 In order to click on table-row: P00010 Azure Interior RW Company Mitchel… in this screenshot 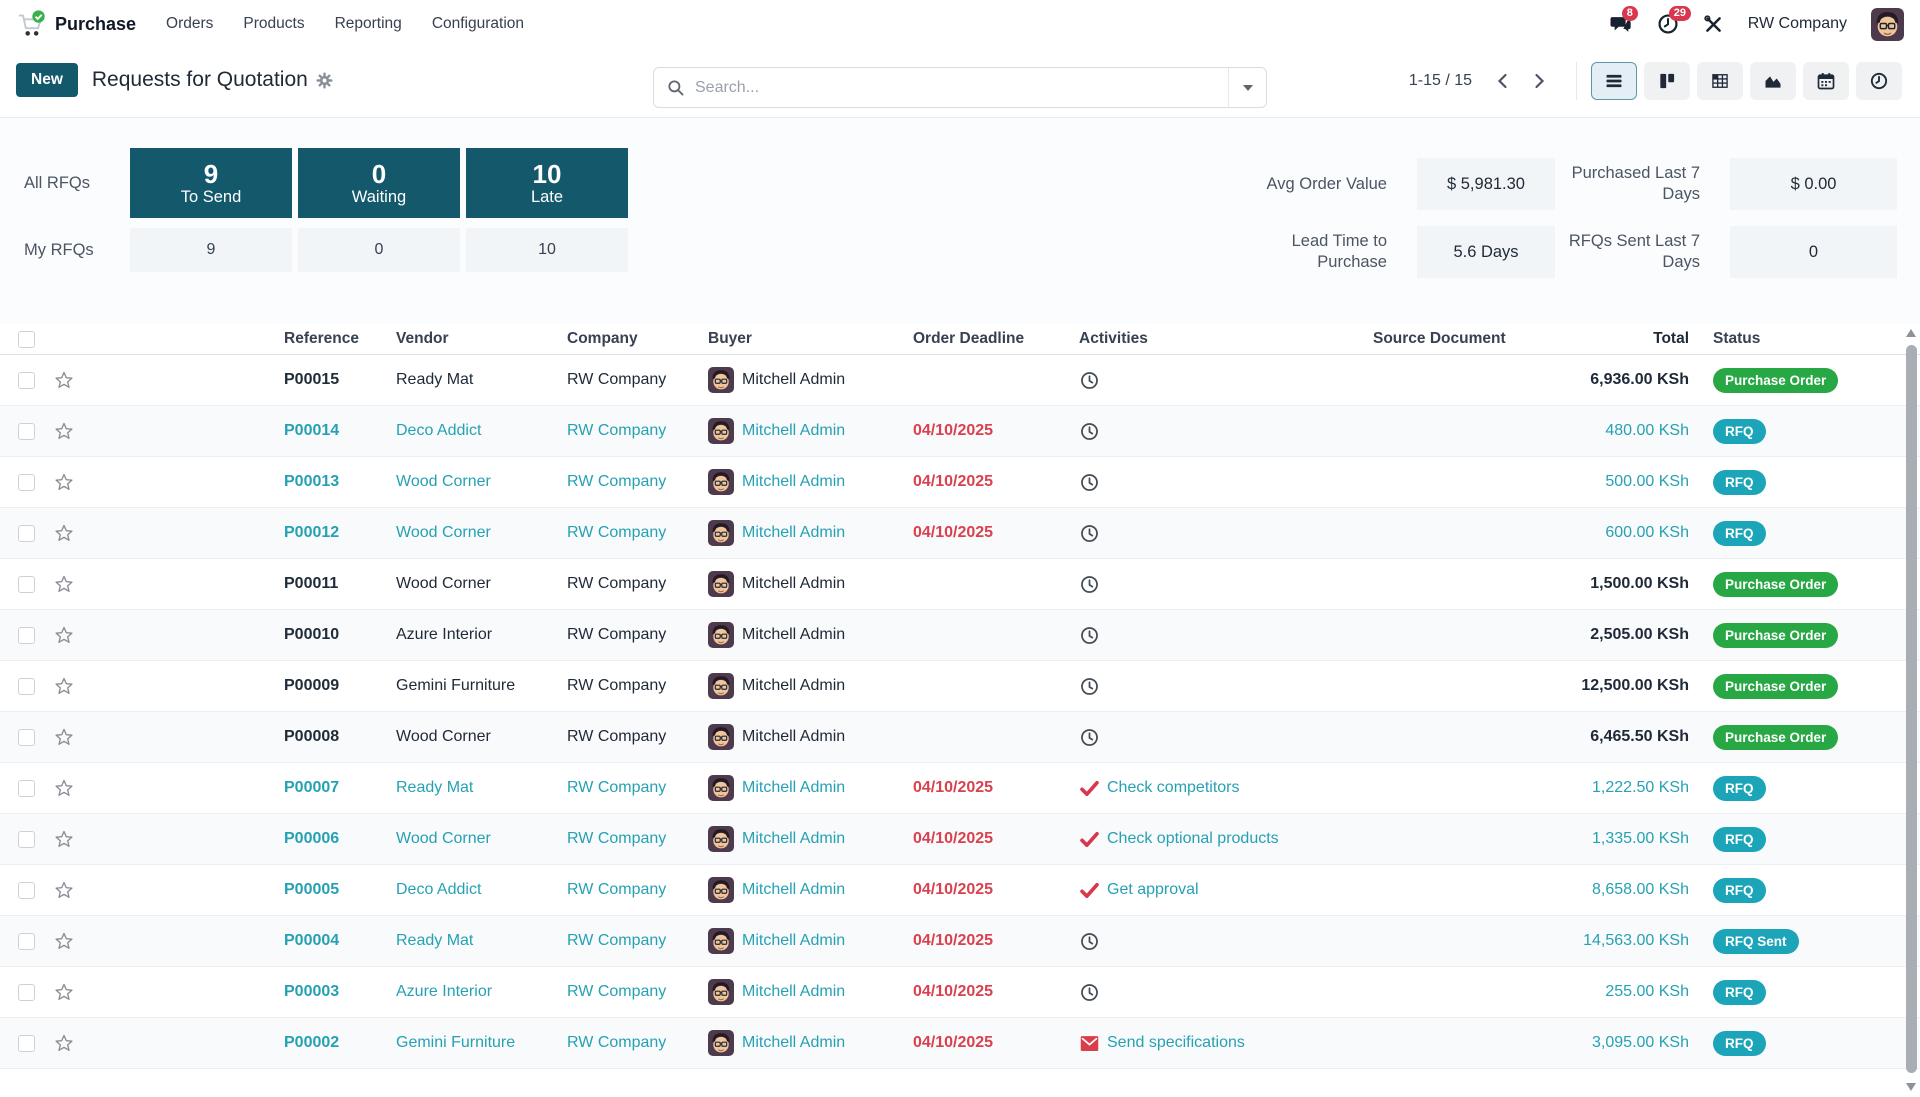, I will do `click(960, 635)`.